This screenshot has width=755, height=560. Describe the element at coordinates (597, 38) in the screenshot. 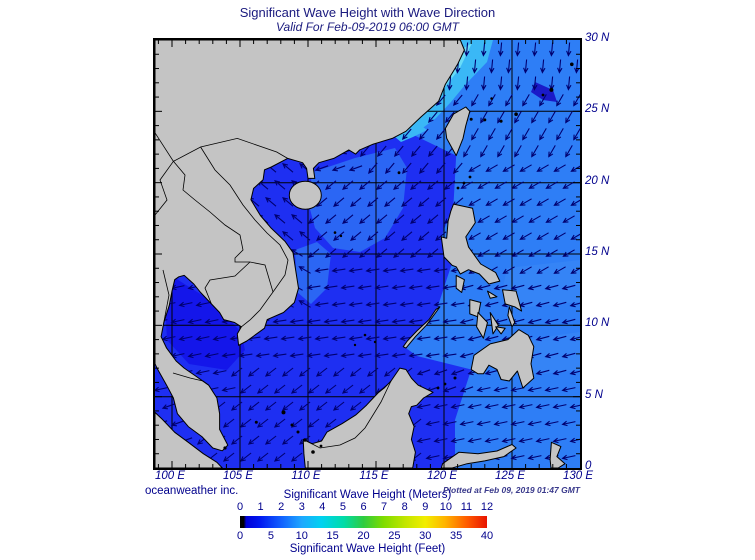

I see `y-axis-label: 30 N` at that location.